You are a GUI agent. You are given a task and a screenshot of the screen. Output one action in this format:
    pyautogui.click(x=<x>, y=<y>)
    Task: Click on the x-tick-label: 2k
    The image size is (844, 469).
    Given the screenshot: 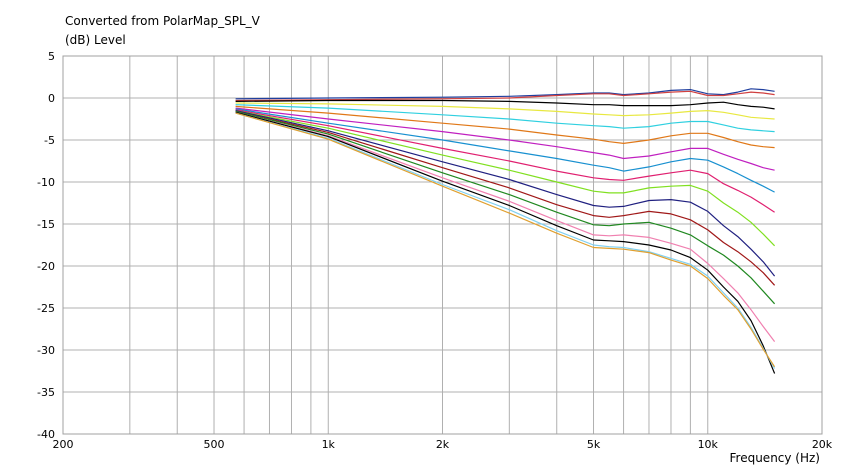 What is the action you would take?
    pyautogui.click(x=443, y=444)
    